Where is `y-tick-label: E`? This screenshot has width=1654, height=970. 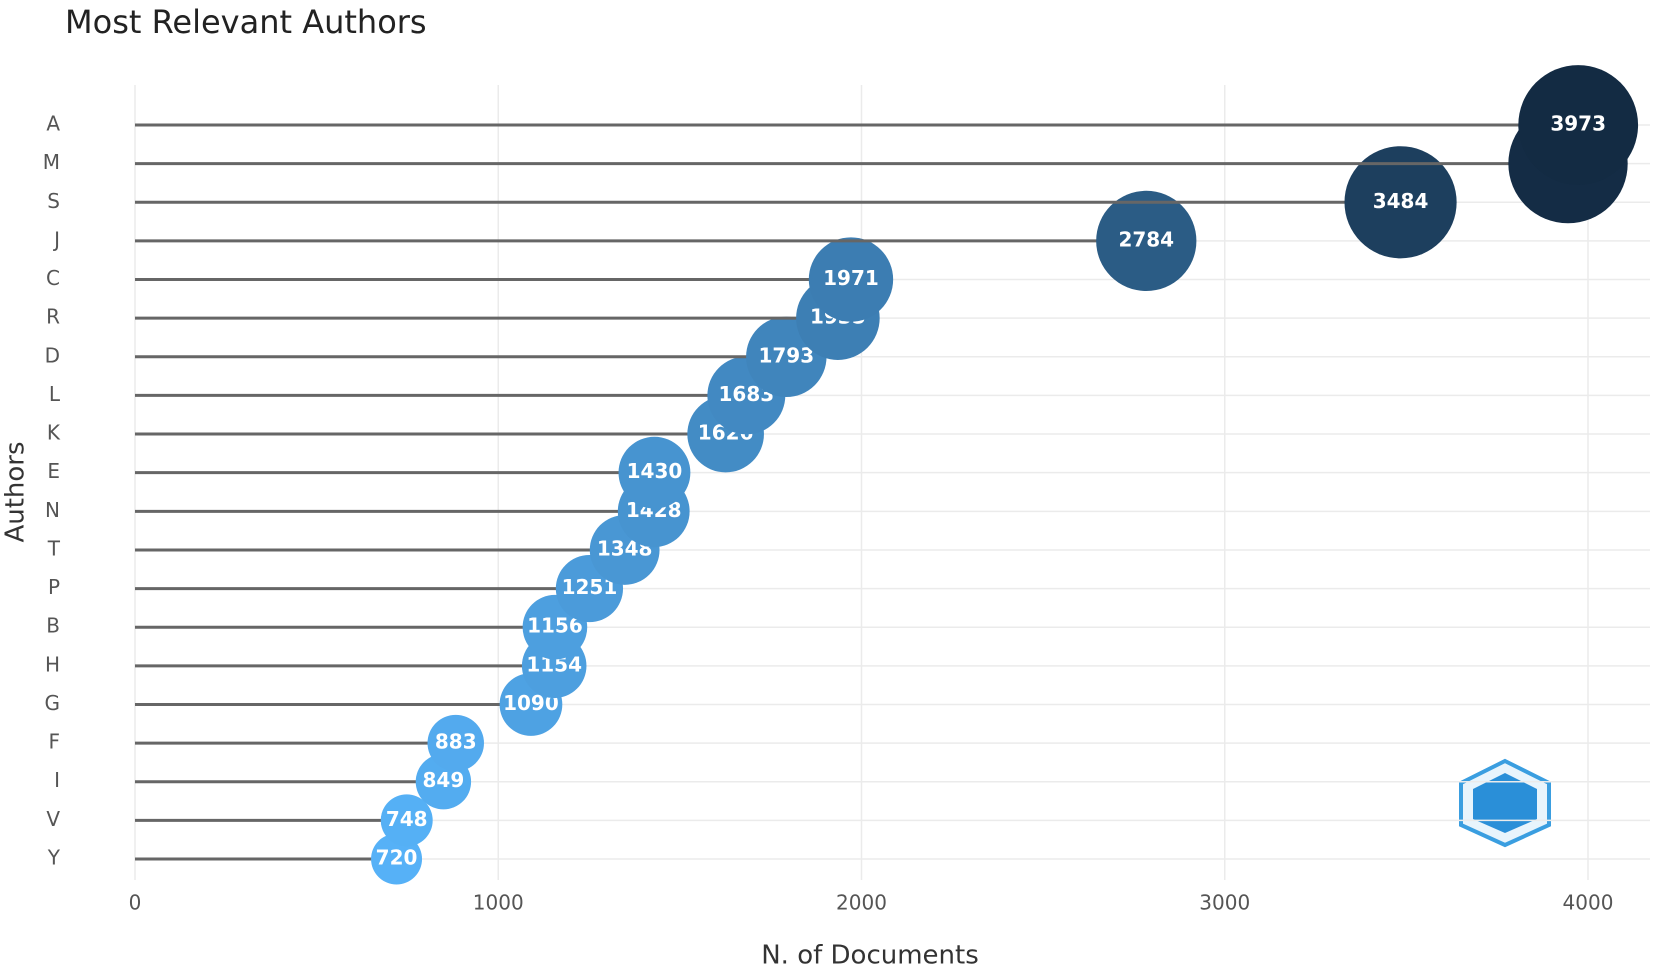 y-tick-label: E is located at coordinates (53, 471).